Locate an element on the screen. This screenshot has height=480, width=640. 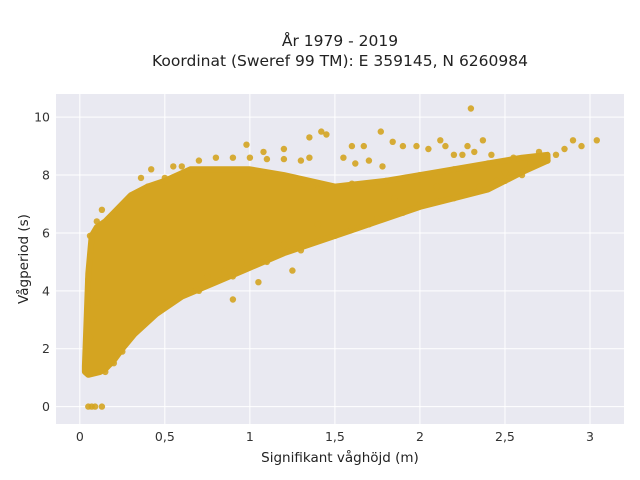
x-tick-label: 0,5 is located at coordinates (165, 436).